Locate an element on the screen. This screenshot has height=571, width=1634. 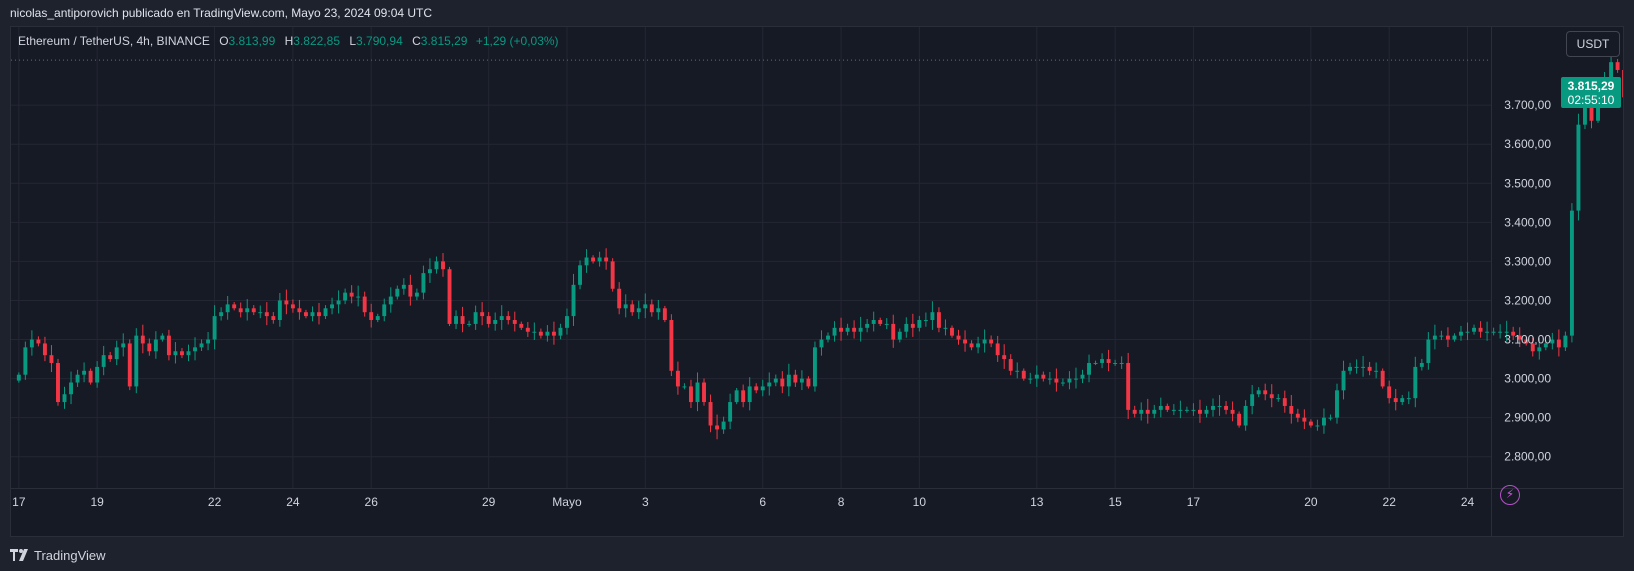
currency-button: USDT is located at coordinates (1593, 44).